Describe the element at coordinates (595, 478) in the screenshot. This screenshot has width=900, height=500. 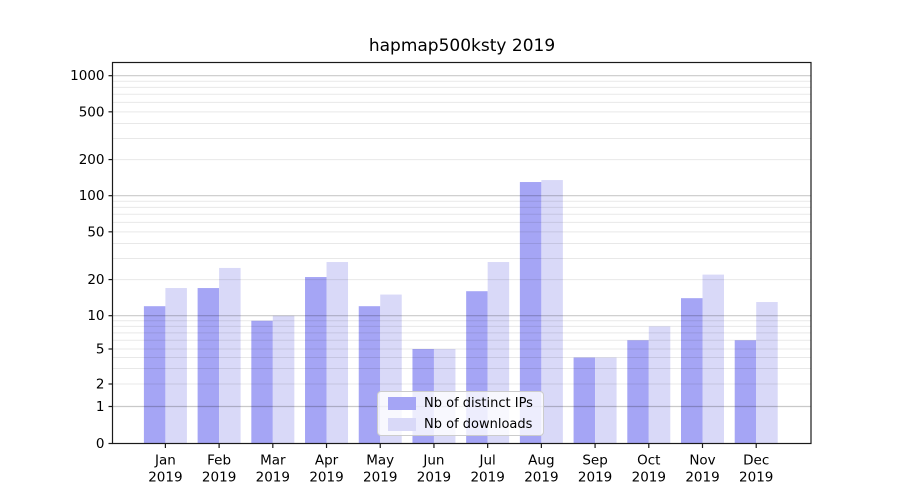
I see `x-tick-label-year-Sep: 2019` at that location.